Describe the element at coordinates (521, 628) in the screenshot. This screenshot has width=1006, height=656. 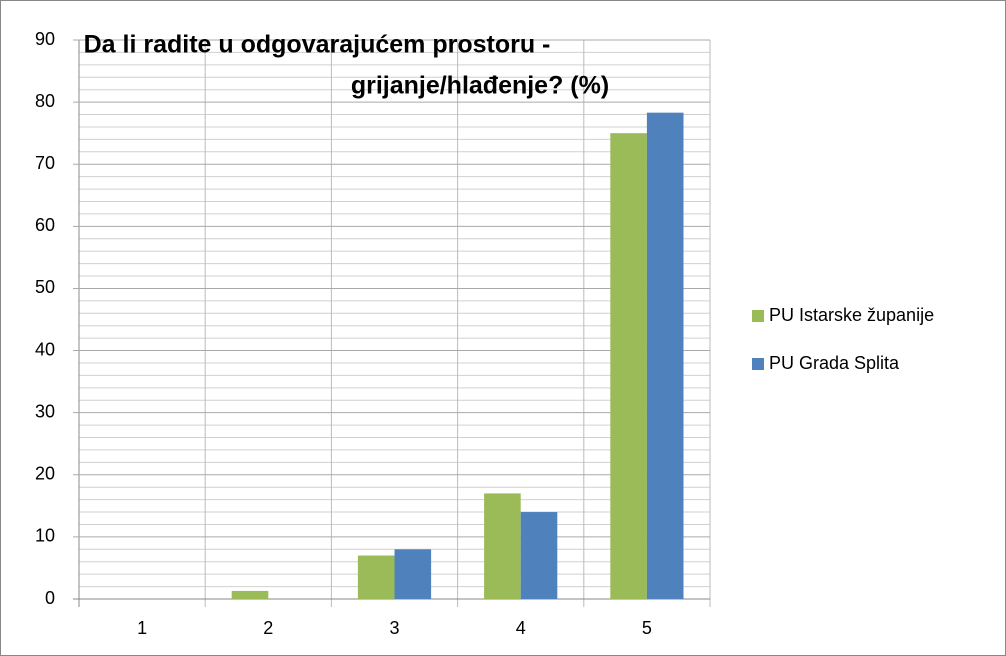
I see `x-tick-label: 4` at that location.